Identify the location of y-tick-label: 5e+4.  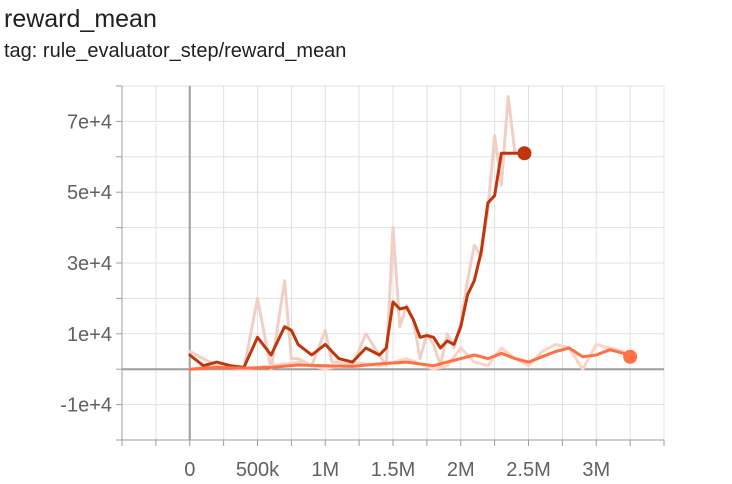
(89, 193).